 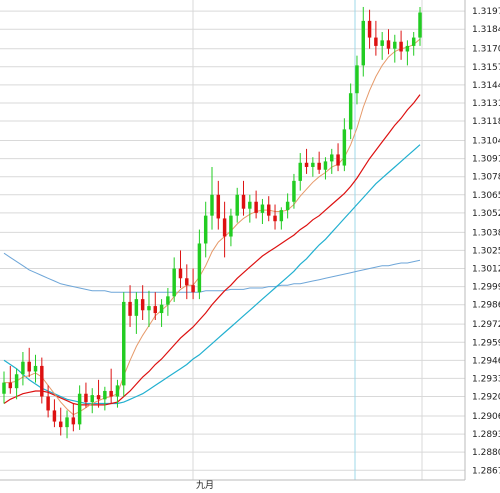 I want to click on y-tick-label: 1.3078, so click(x=486, y=178).